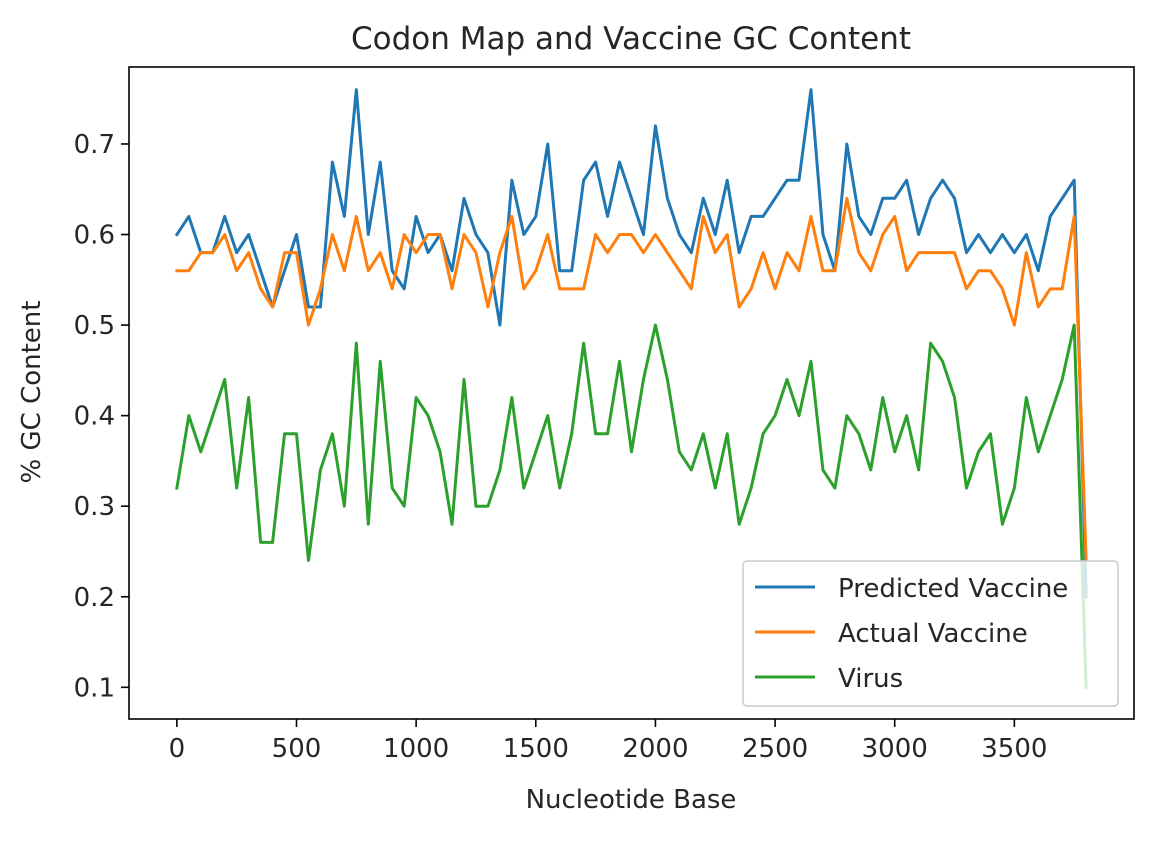 The height and width of the screenshot is (843, 1151). What do you see at coordinates (1014, 749) in the screenshot?
I see `x-tick-label: 3500` at bounding box center [1014, 749].